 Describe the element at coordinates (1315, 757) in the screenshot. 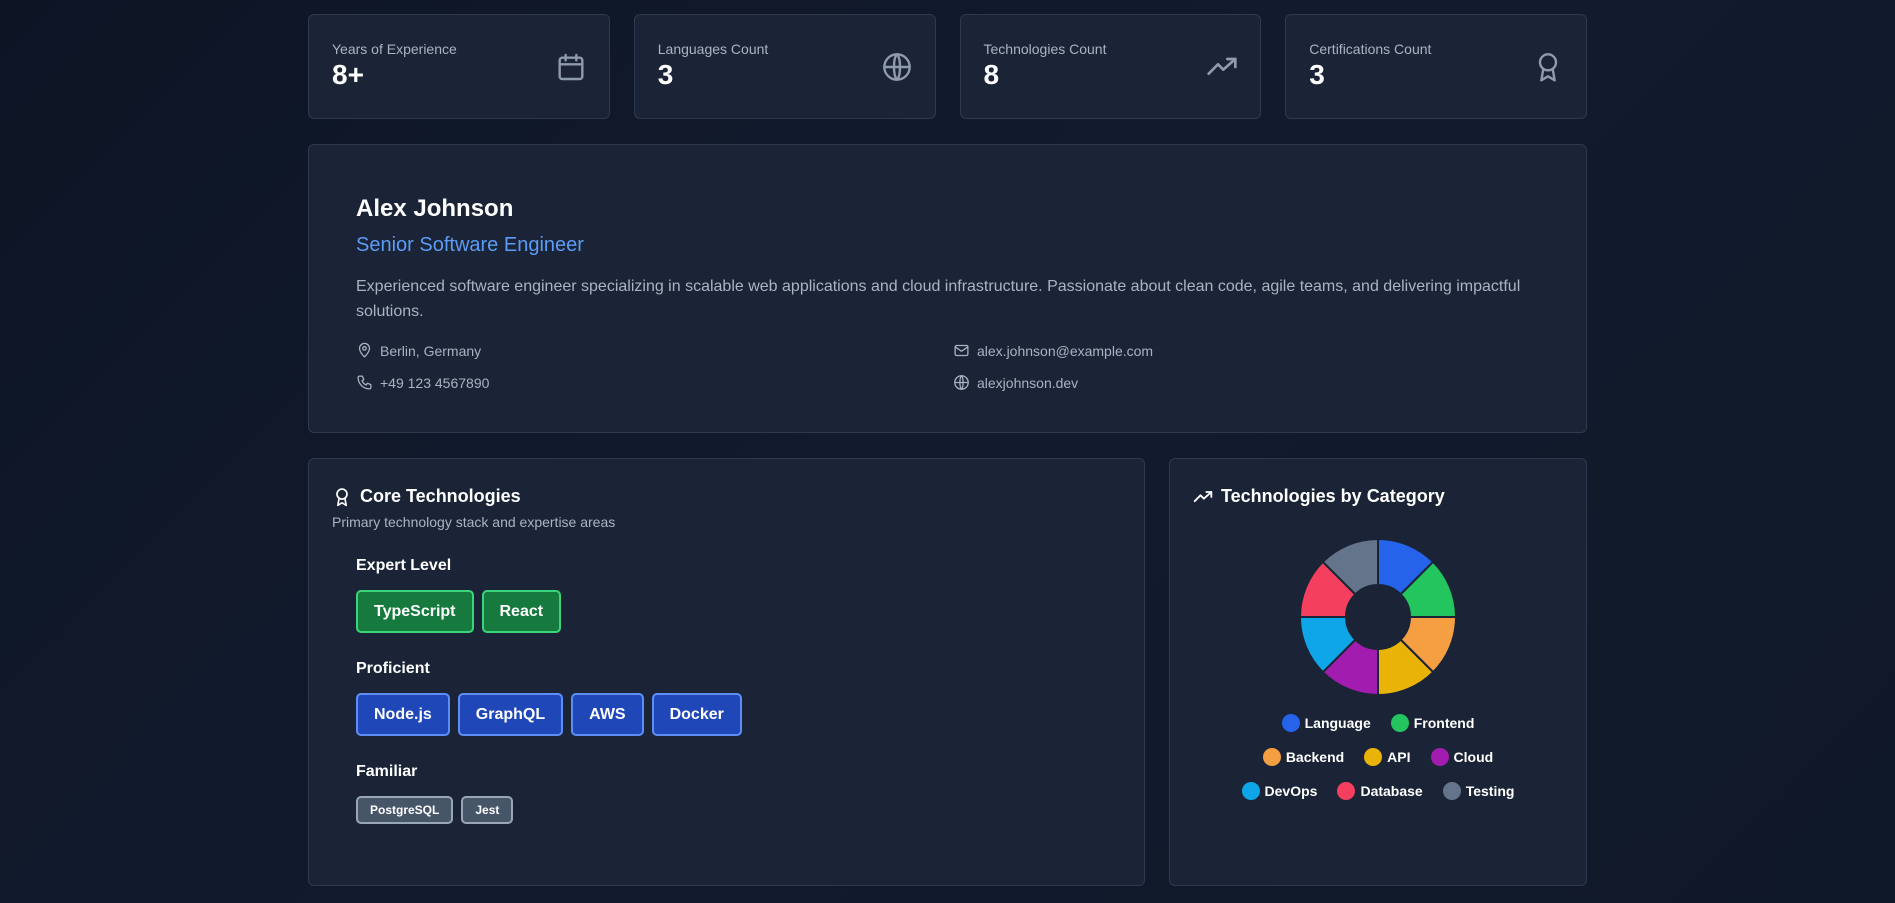

I see `legend-label: Backend` at that location.